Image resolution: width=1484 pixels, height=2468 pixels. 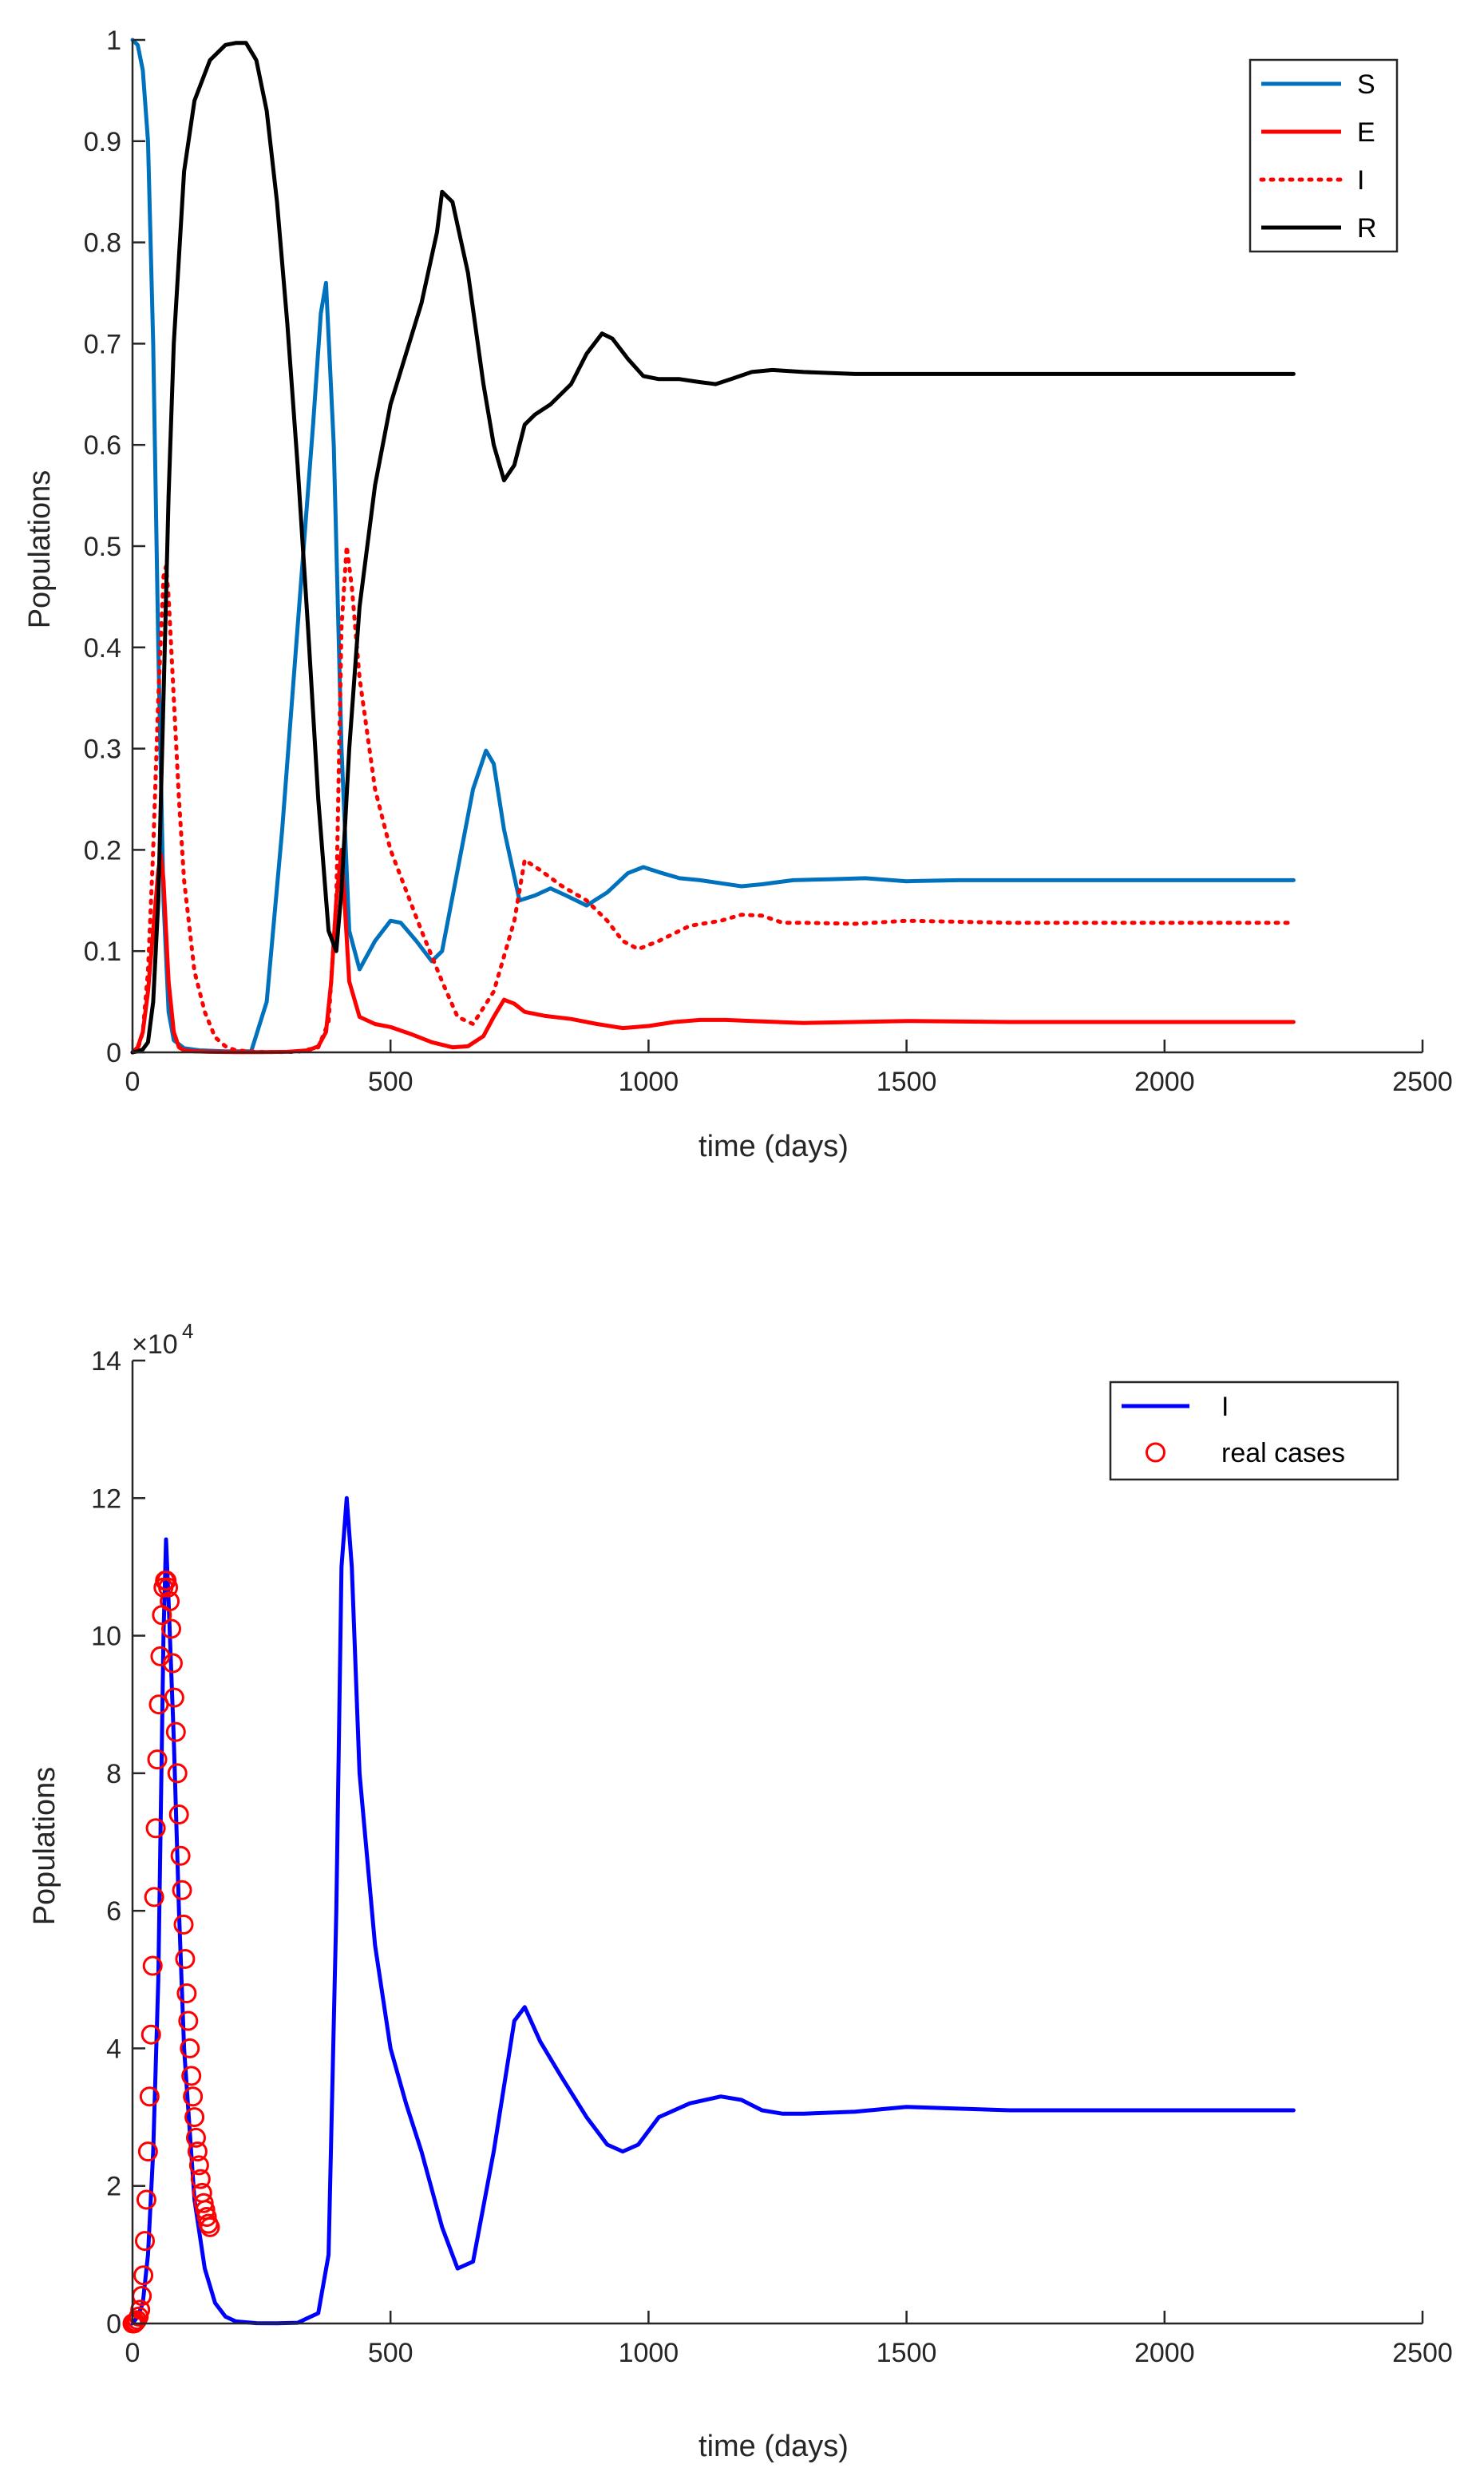 I want to click on infected-y-tick-label: 8, so click(x=114, y=1774).